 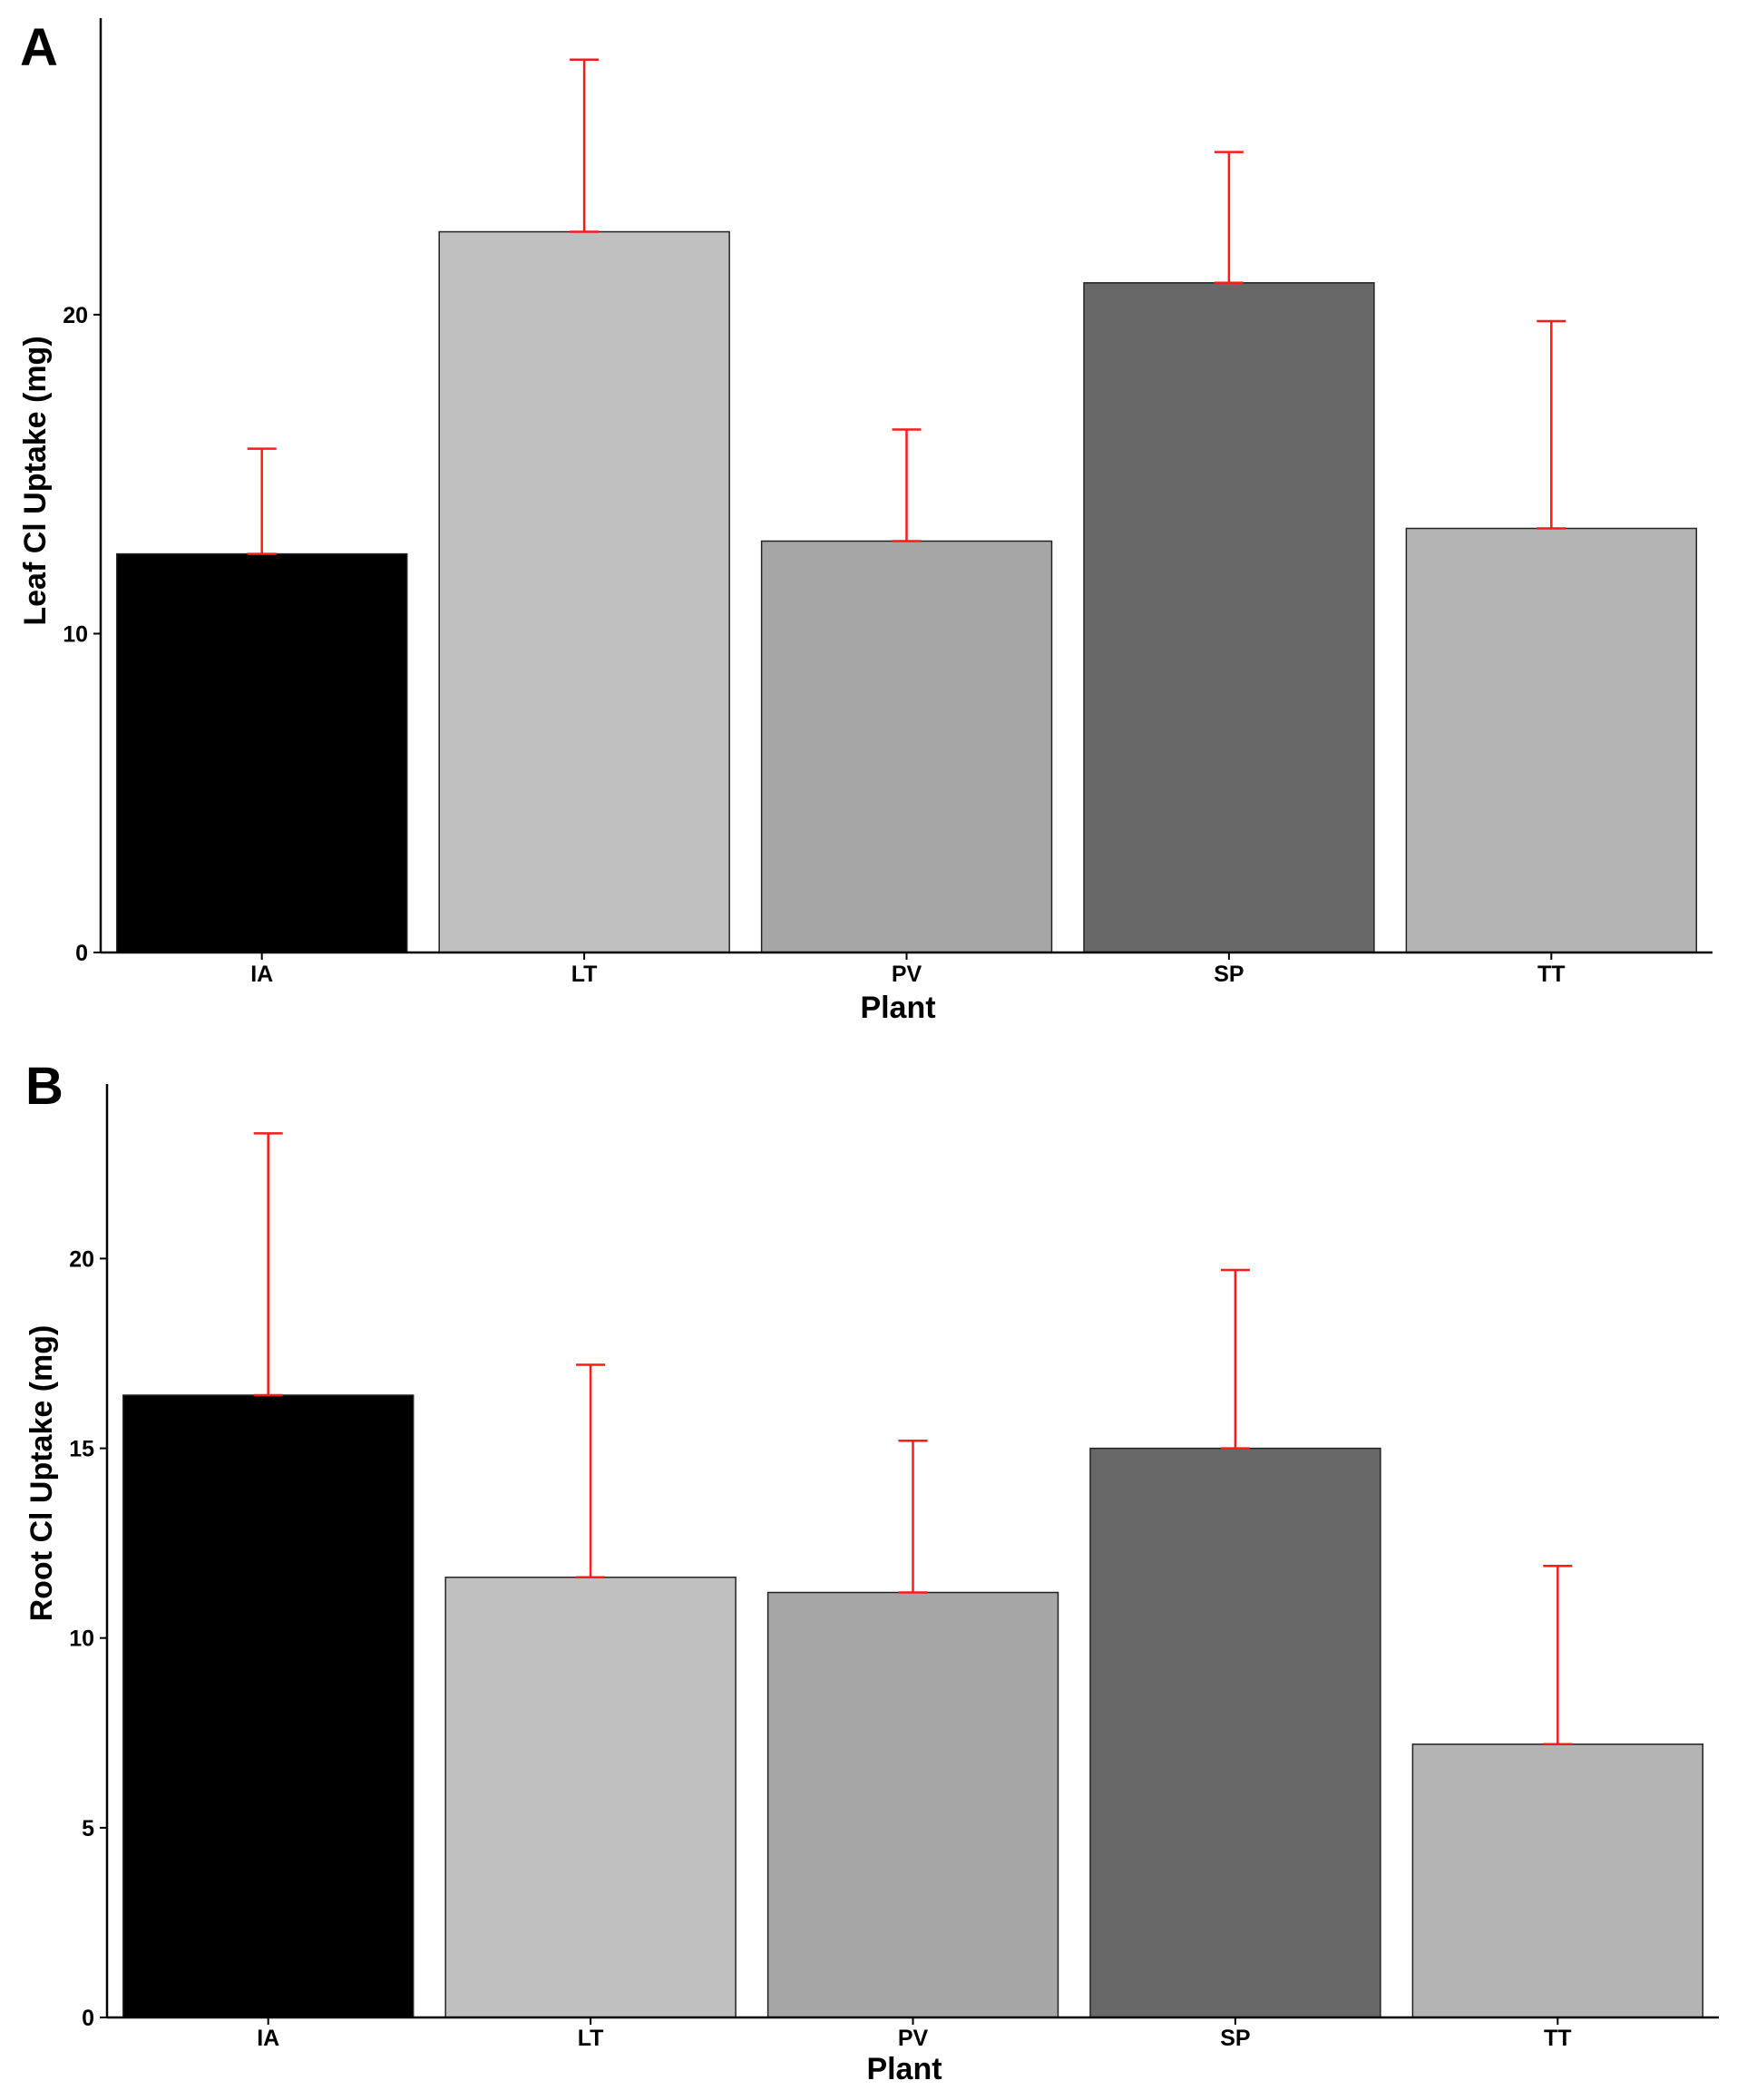 What do you see at coordinates (898, 1008) in the screenshot?
I see `x-axis-title-a: Plant` at bounding box center [898, 1008].